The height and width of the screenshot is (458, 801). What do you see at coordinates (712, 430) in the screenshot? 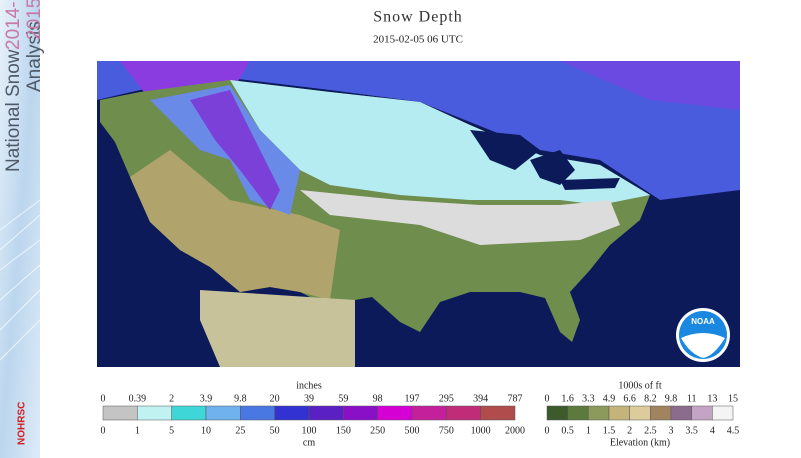
I see `legend-label: 4` at bounding box center [712, 430].